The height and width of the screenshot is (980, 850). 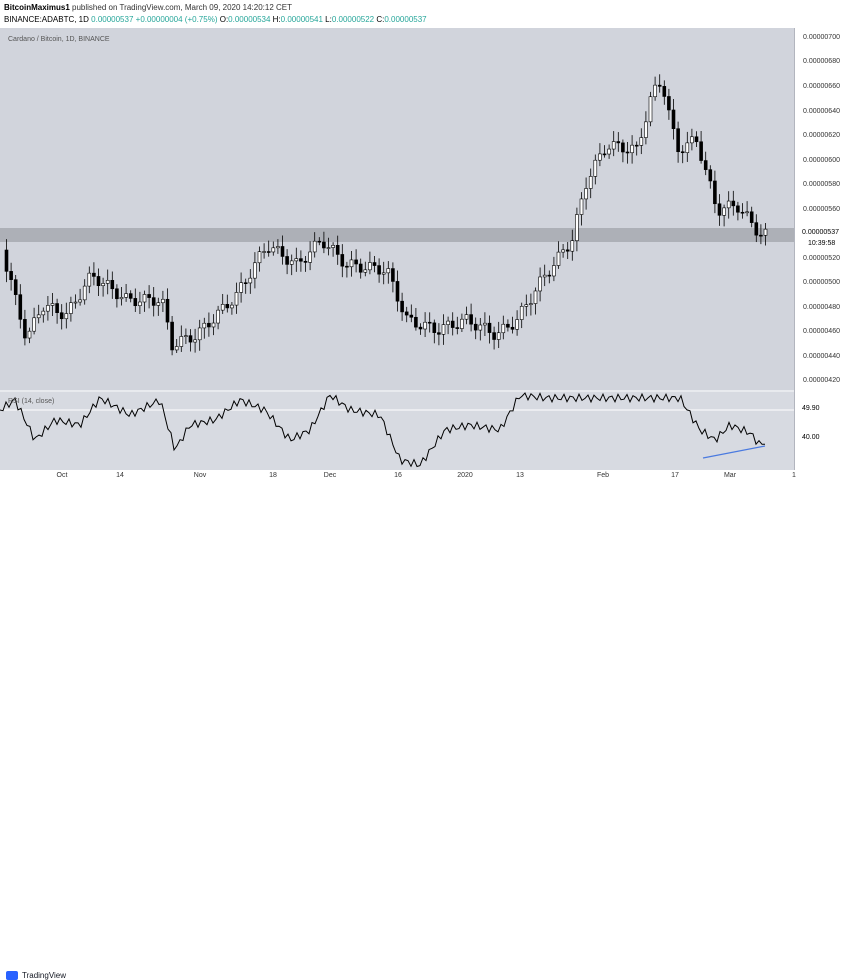 What do you see at coordinates (821, 331) in the screenshot?
I see `price-tick-label: 0.00000460` at bounding box center [821, 331].